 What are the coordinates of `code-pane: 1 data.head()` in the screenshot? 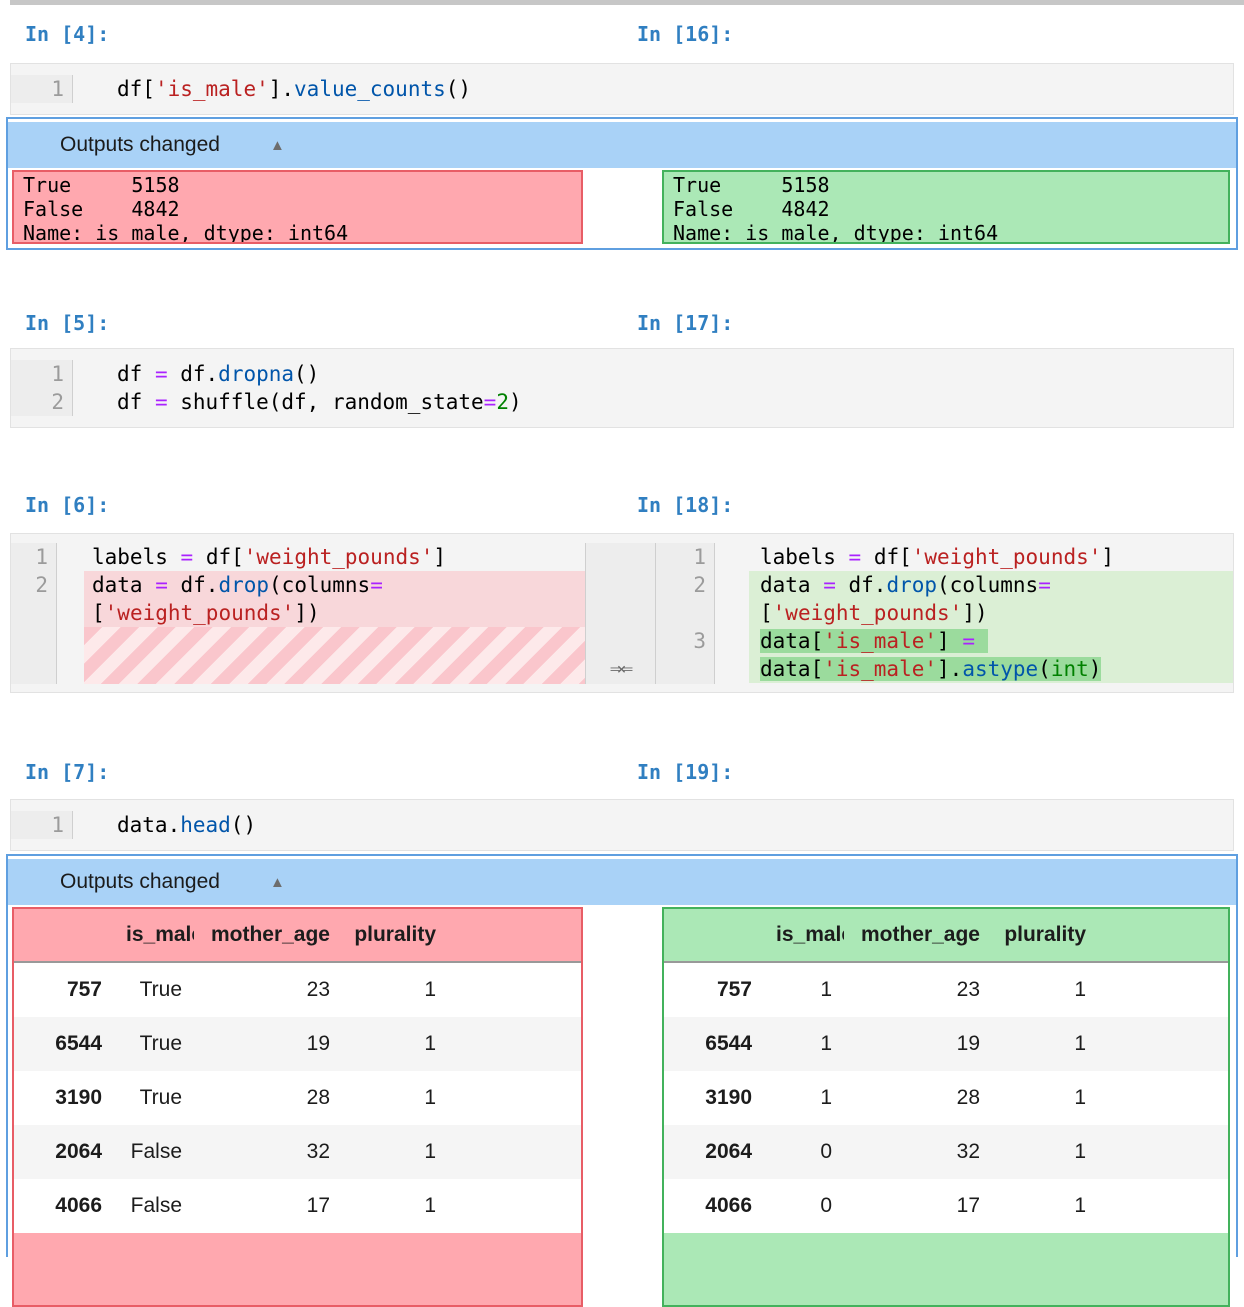 It's located at (622, 825).